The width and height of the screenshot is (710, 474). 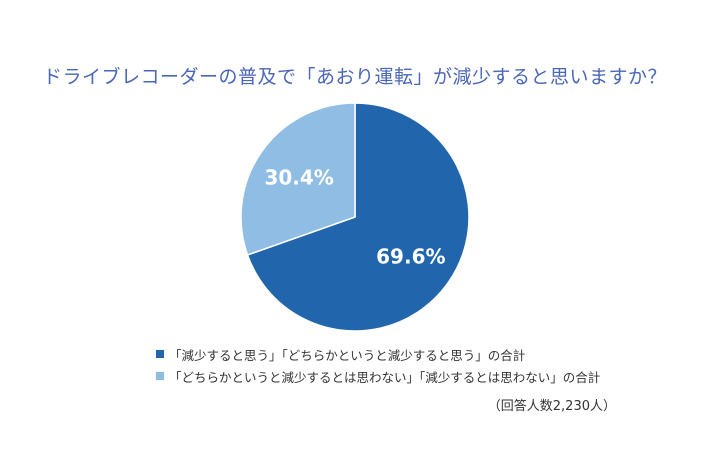 I want to click on legend-swatch-decrease, so click(x=160, y=354).